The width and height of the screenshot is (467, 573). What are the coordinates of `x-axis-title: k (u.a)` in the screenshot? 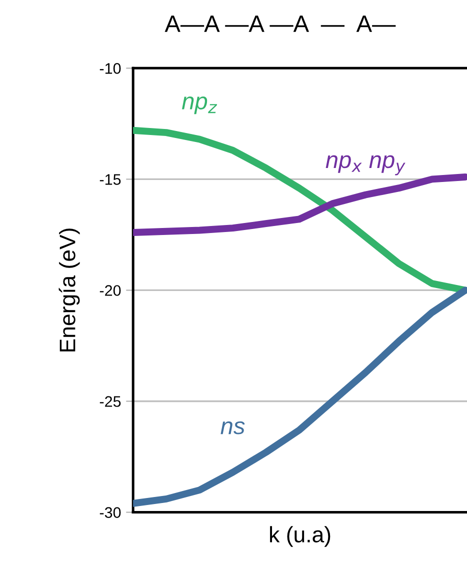 It's located at (300, 536).